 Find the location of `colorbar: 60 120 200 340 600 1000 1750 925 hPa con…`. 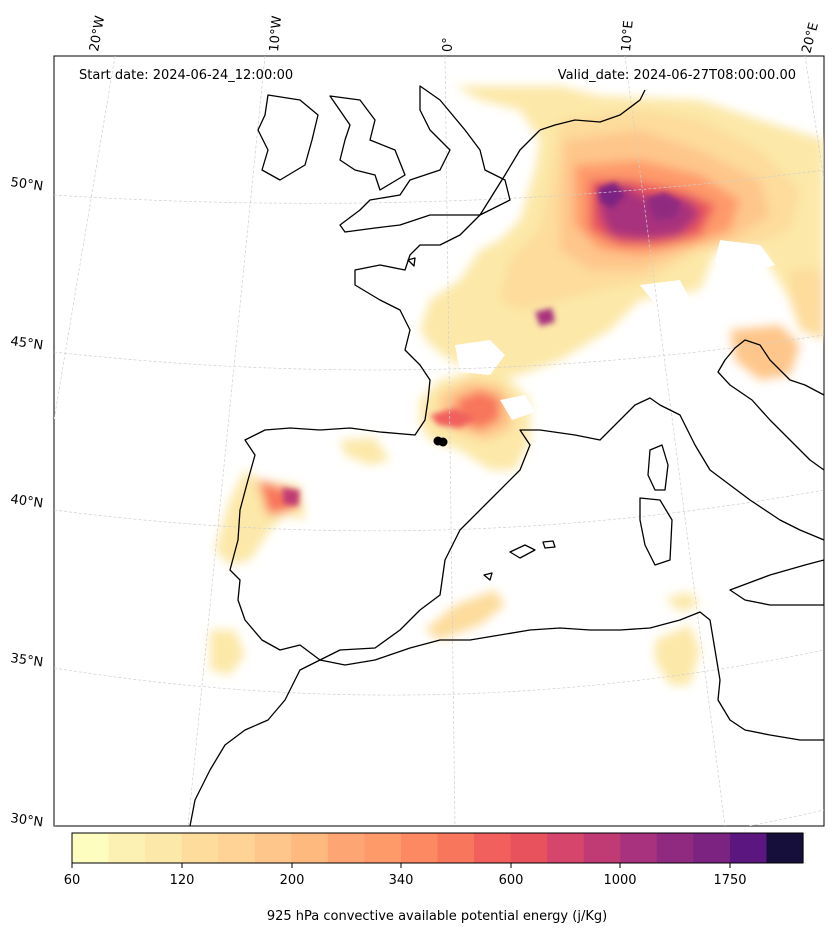

colorbar: 60 120 200 340 600 1000 1750 925 hPa con… is located at coordinates (434, 878).